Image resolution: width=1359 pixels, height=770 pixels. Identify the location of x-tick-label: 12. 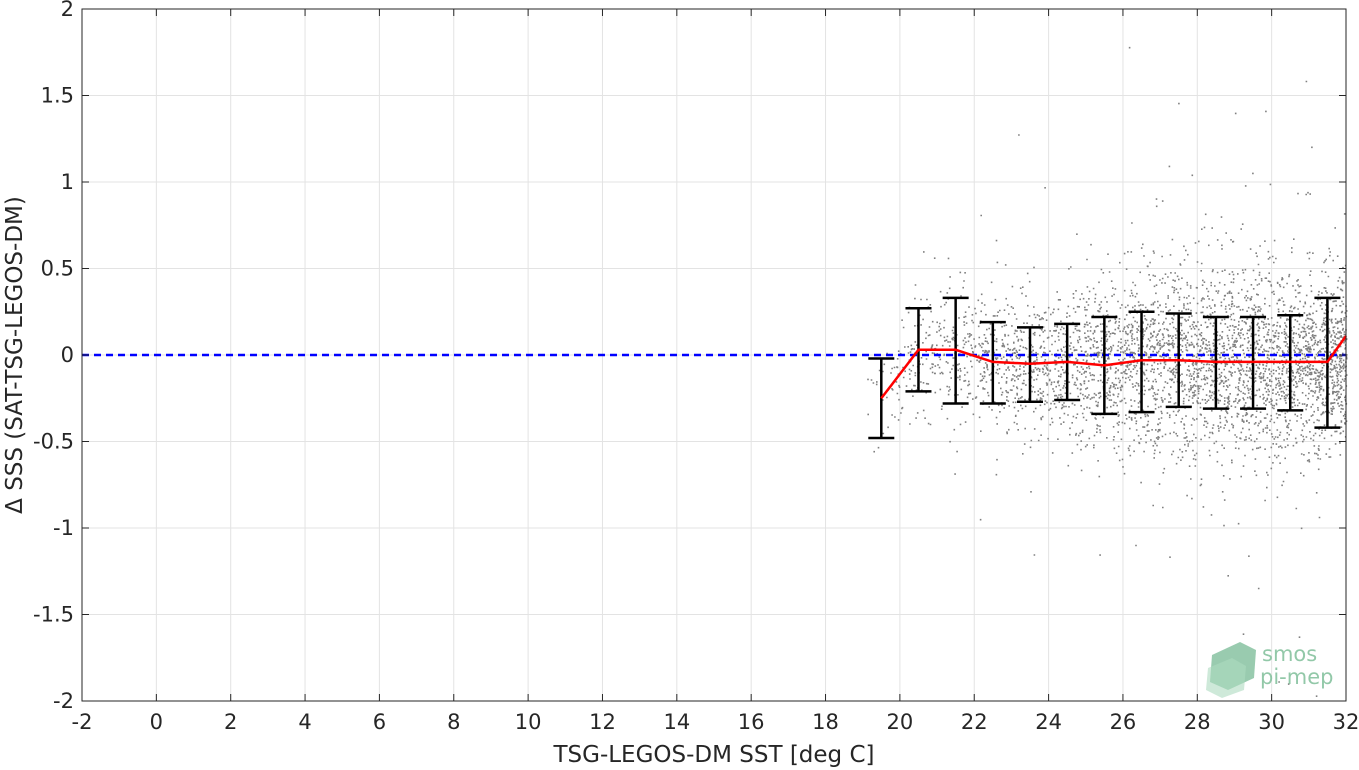
(602, 722).